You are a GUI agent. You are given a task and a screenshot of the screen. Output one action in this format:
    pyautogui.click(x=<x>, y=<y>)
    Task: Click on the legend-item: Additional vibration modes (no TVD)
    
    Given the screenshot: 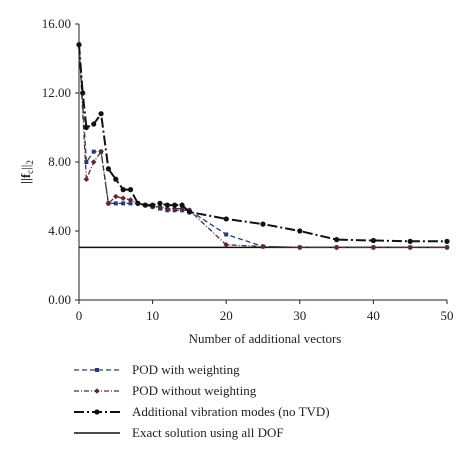 What is the action you would take?
    pyautogui.click(x=262, y=412)
    